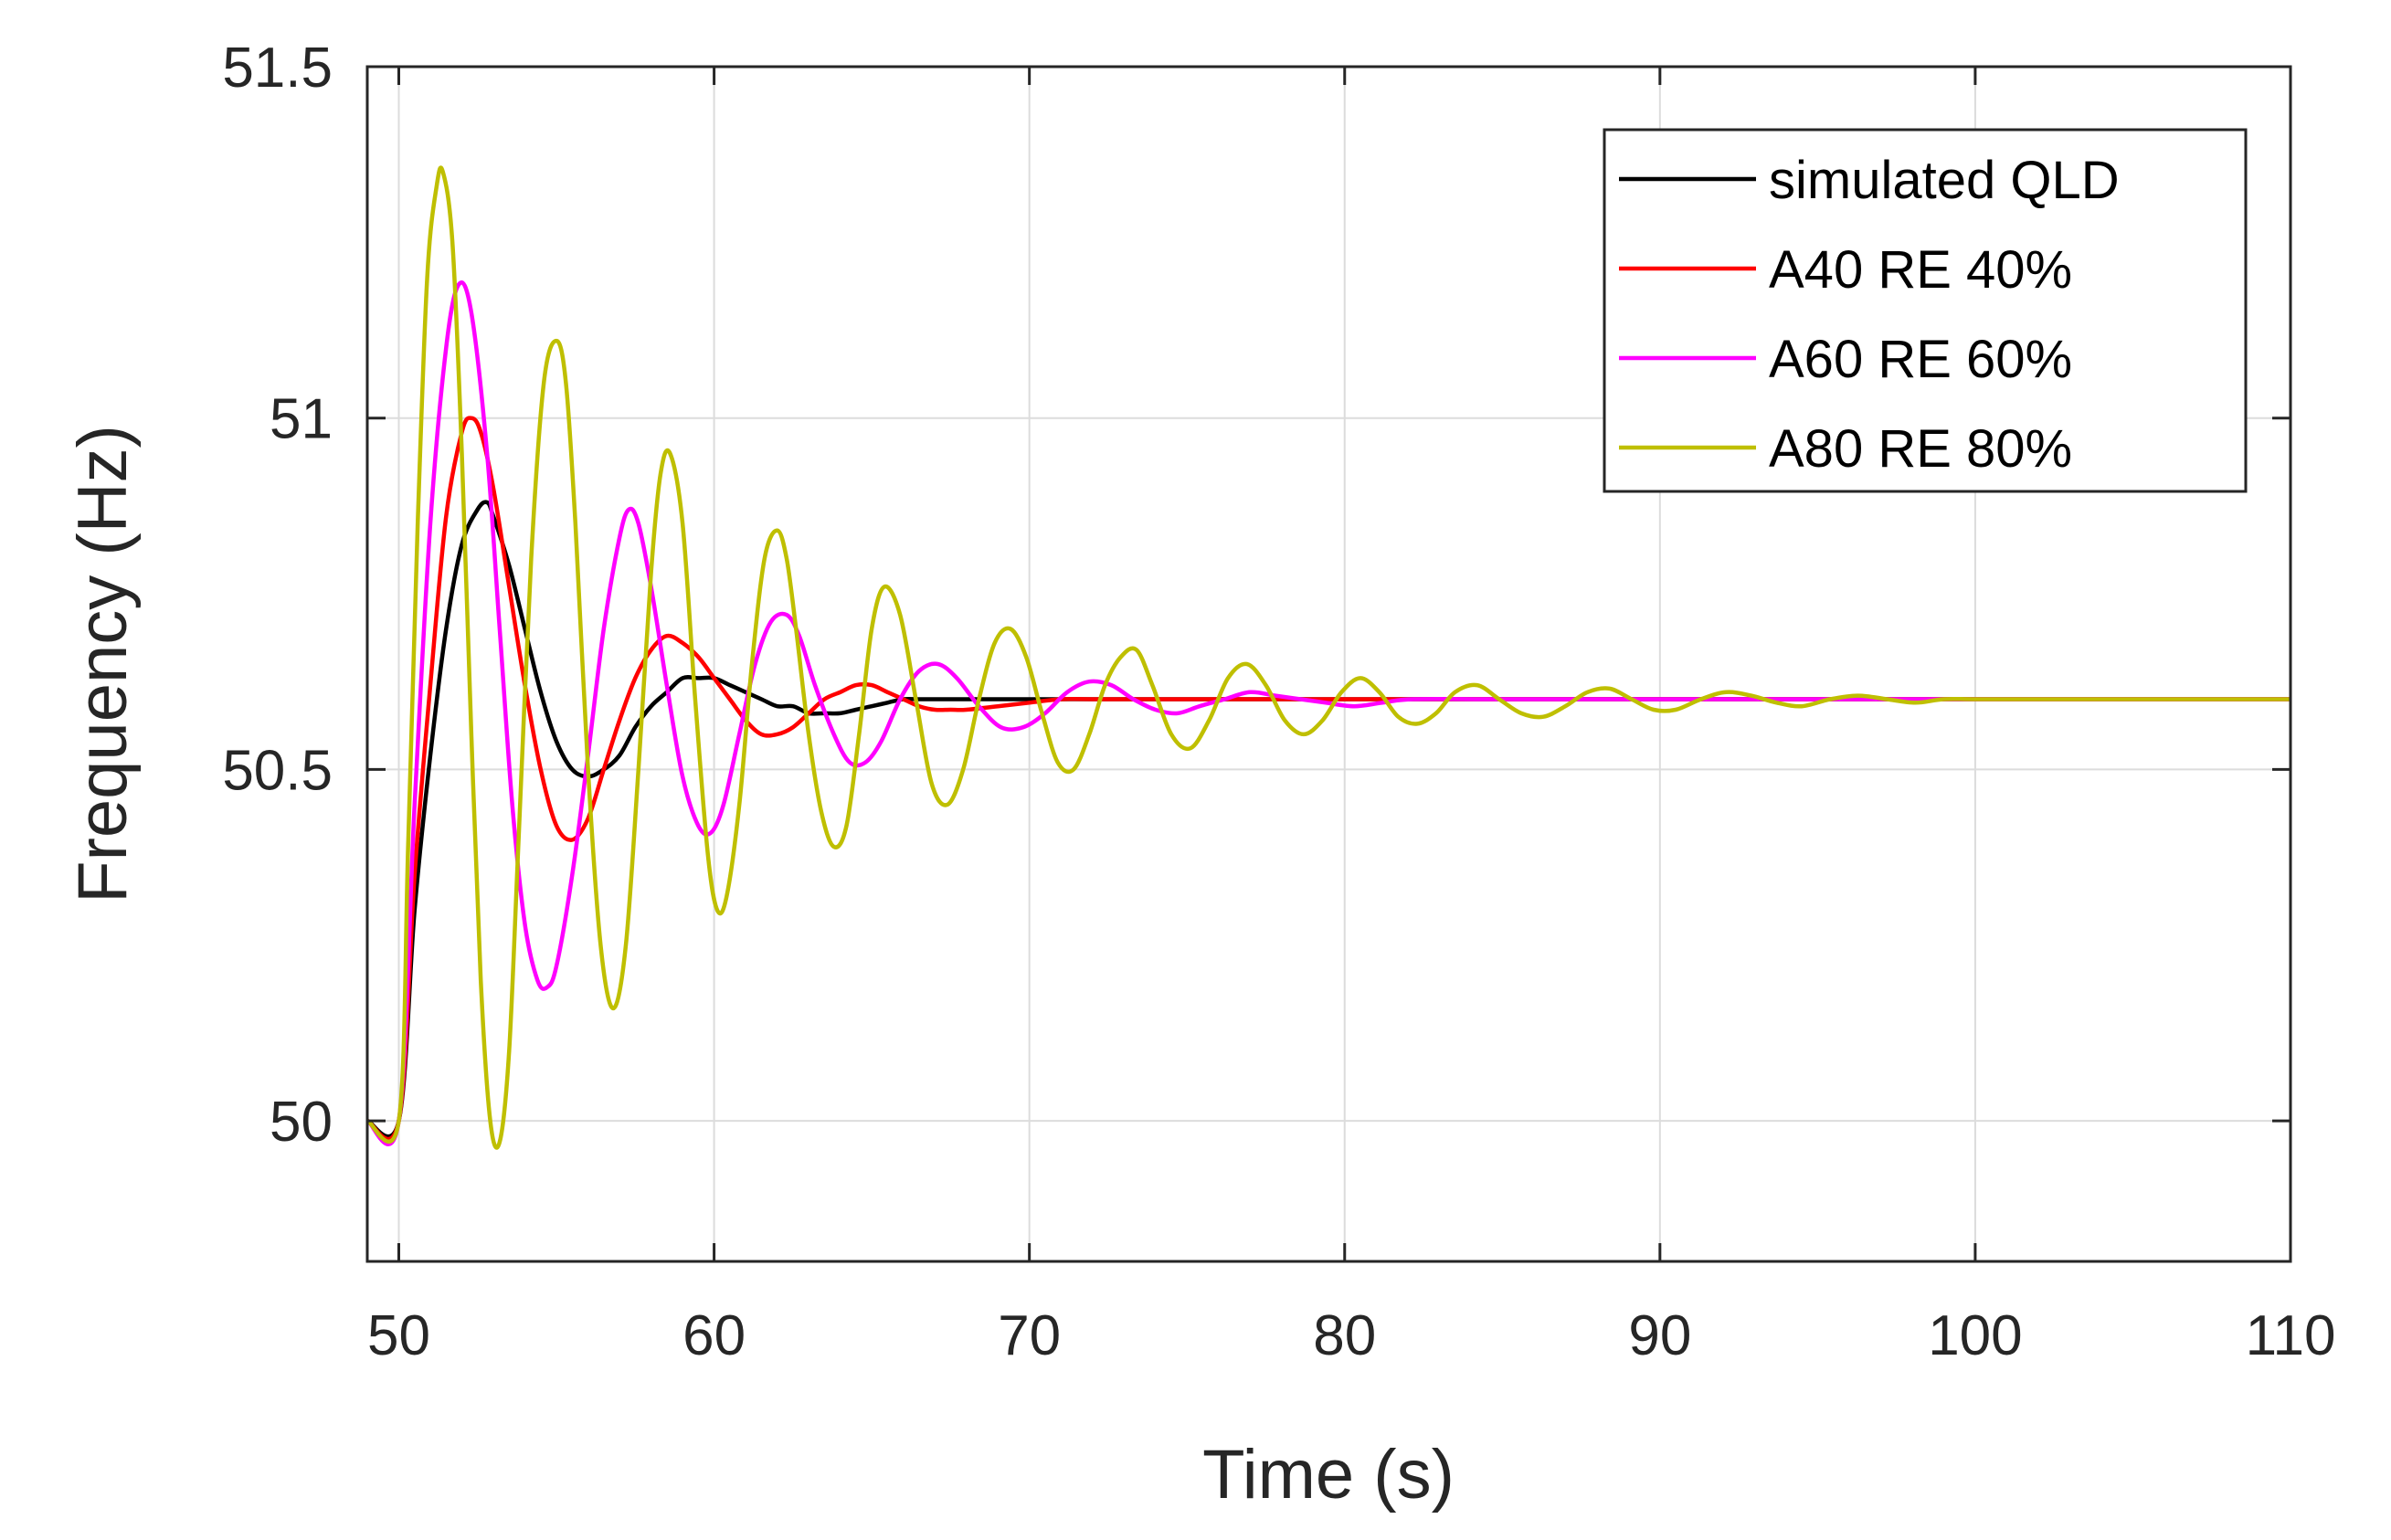  Describe the element at coordinates (1975, 1335) in the screenshot. I see `x-tick-label: 100` at that location.